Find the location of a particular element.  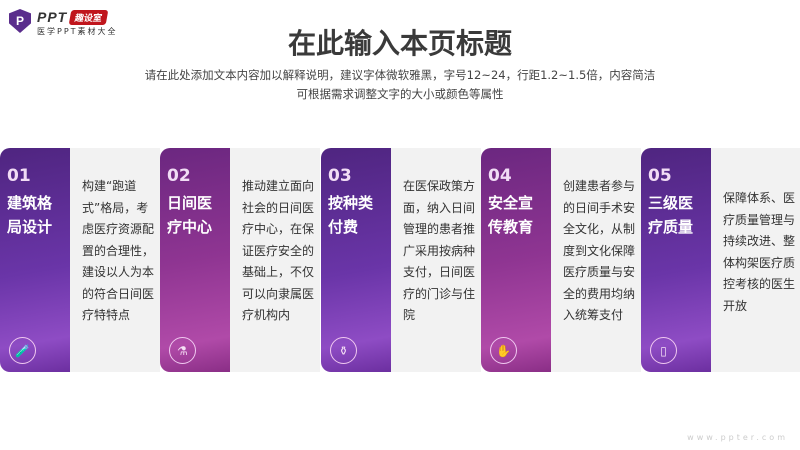

card-number: 05 is located at coordinates (660, 176).